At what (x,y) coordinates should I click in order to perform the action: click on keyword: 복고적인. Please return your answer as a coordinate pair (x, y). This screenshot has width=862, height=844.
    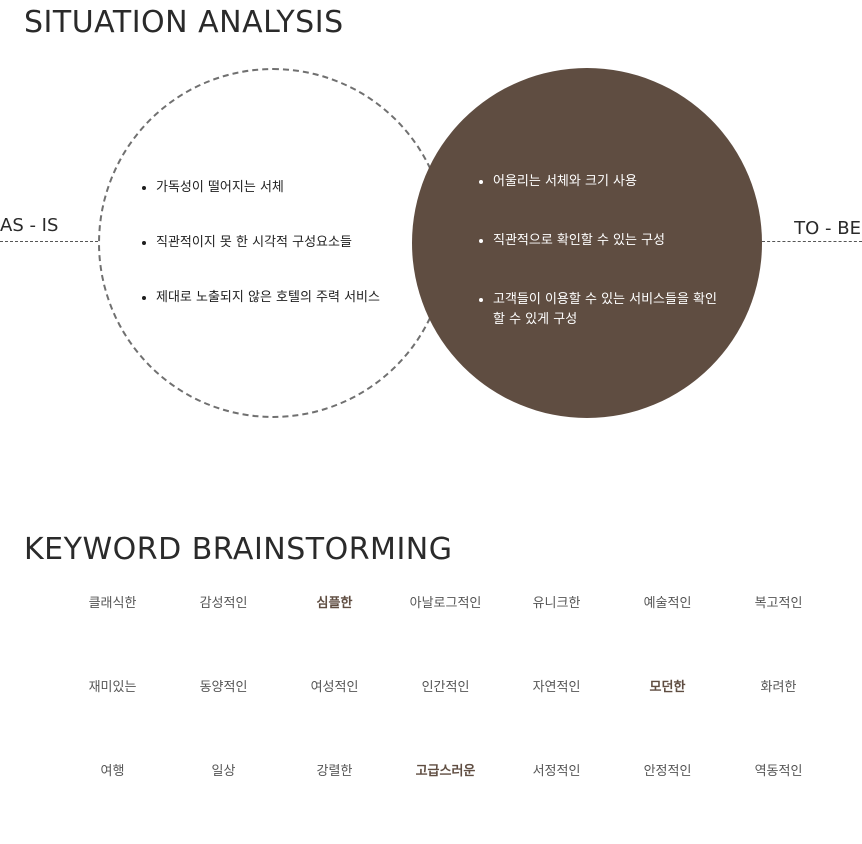
    Looking at the image, I should click on (778, 603).